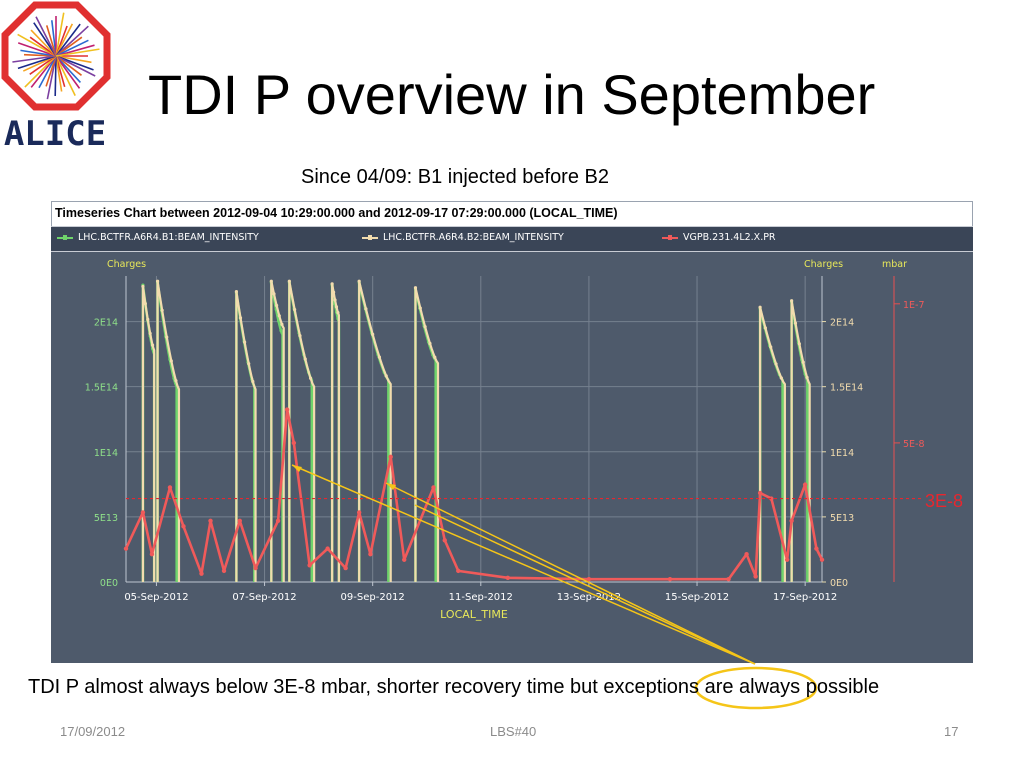  Describe the element at coordinates (944, 501) in the screenshot. I see `threshold-label: 3E-8` at that location.